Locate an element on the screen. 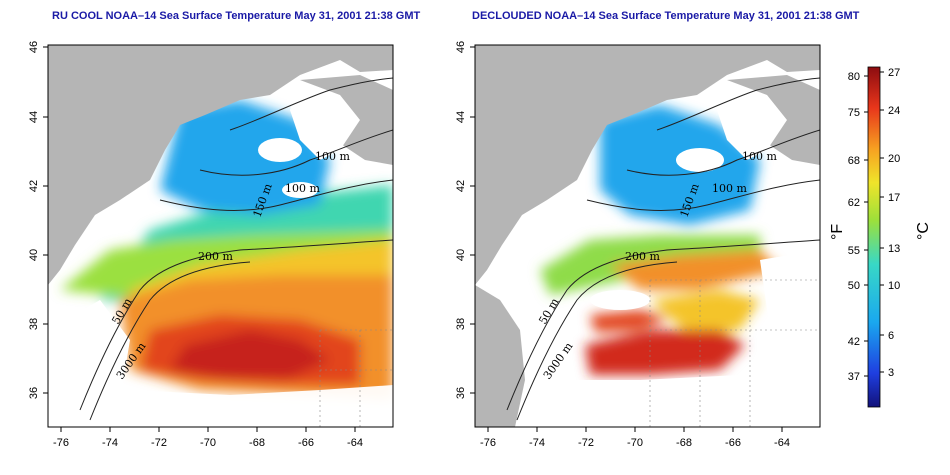 The height and width of the screenshot is (475, 950). right-gridlines is located at coordinates (734, 353).